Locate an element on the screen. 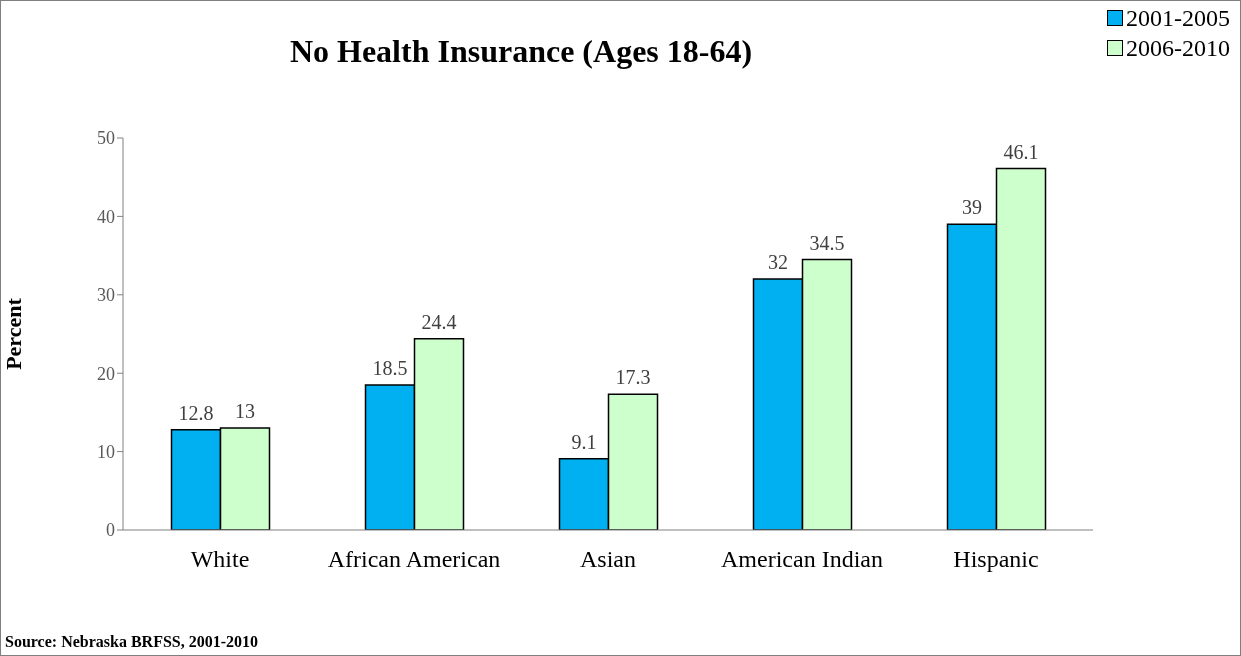 The height and width of the screenshot is (656, 1241). x-tick-label: Asian is located at coordinates (608, 559).